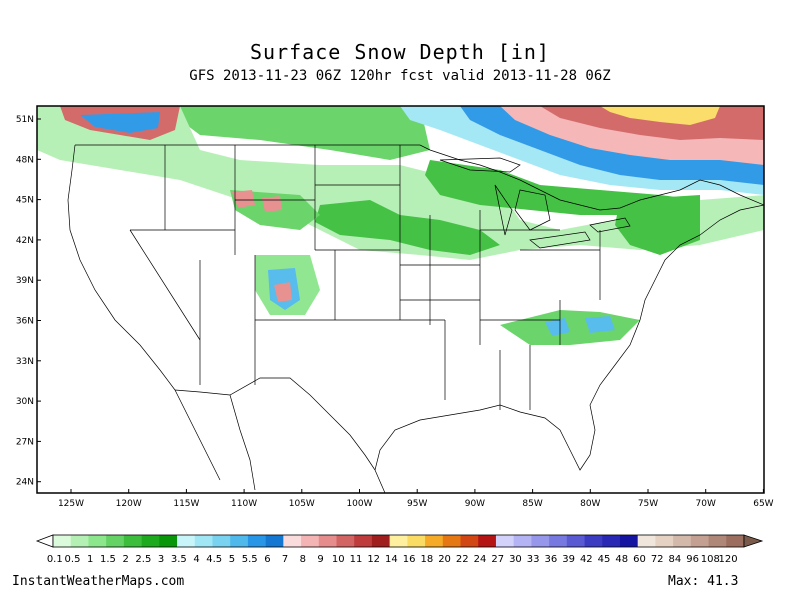 Image resolution: width=800 pixels, height=600 pixels. Describe the element at coordinates (535, 203) in the screenshot. I see `great-lakes` at that location.